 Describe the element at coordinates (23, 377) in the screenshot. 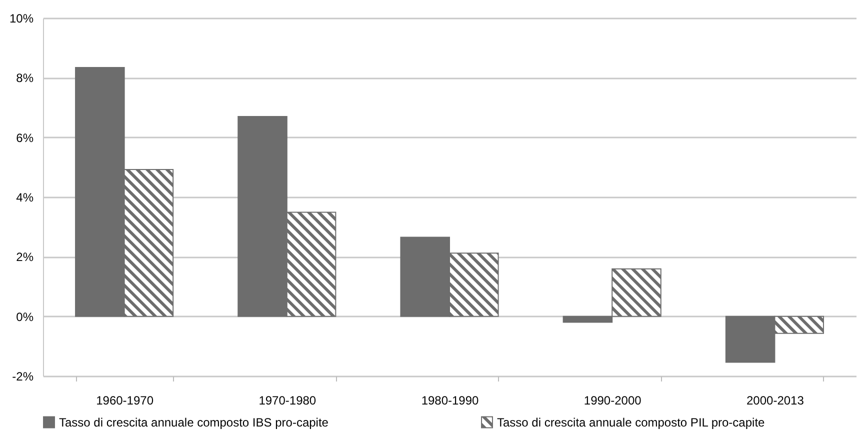

I see `y-tick-label: -2%` at that location.